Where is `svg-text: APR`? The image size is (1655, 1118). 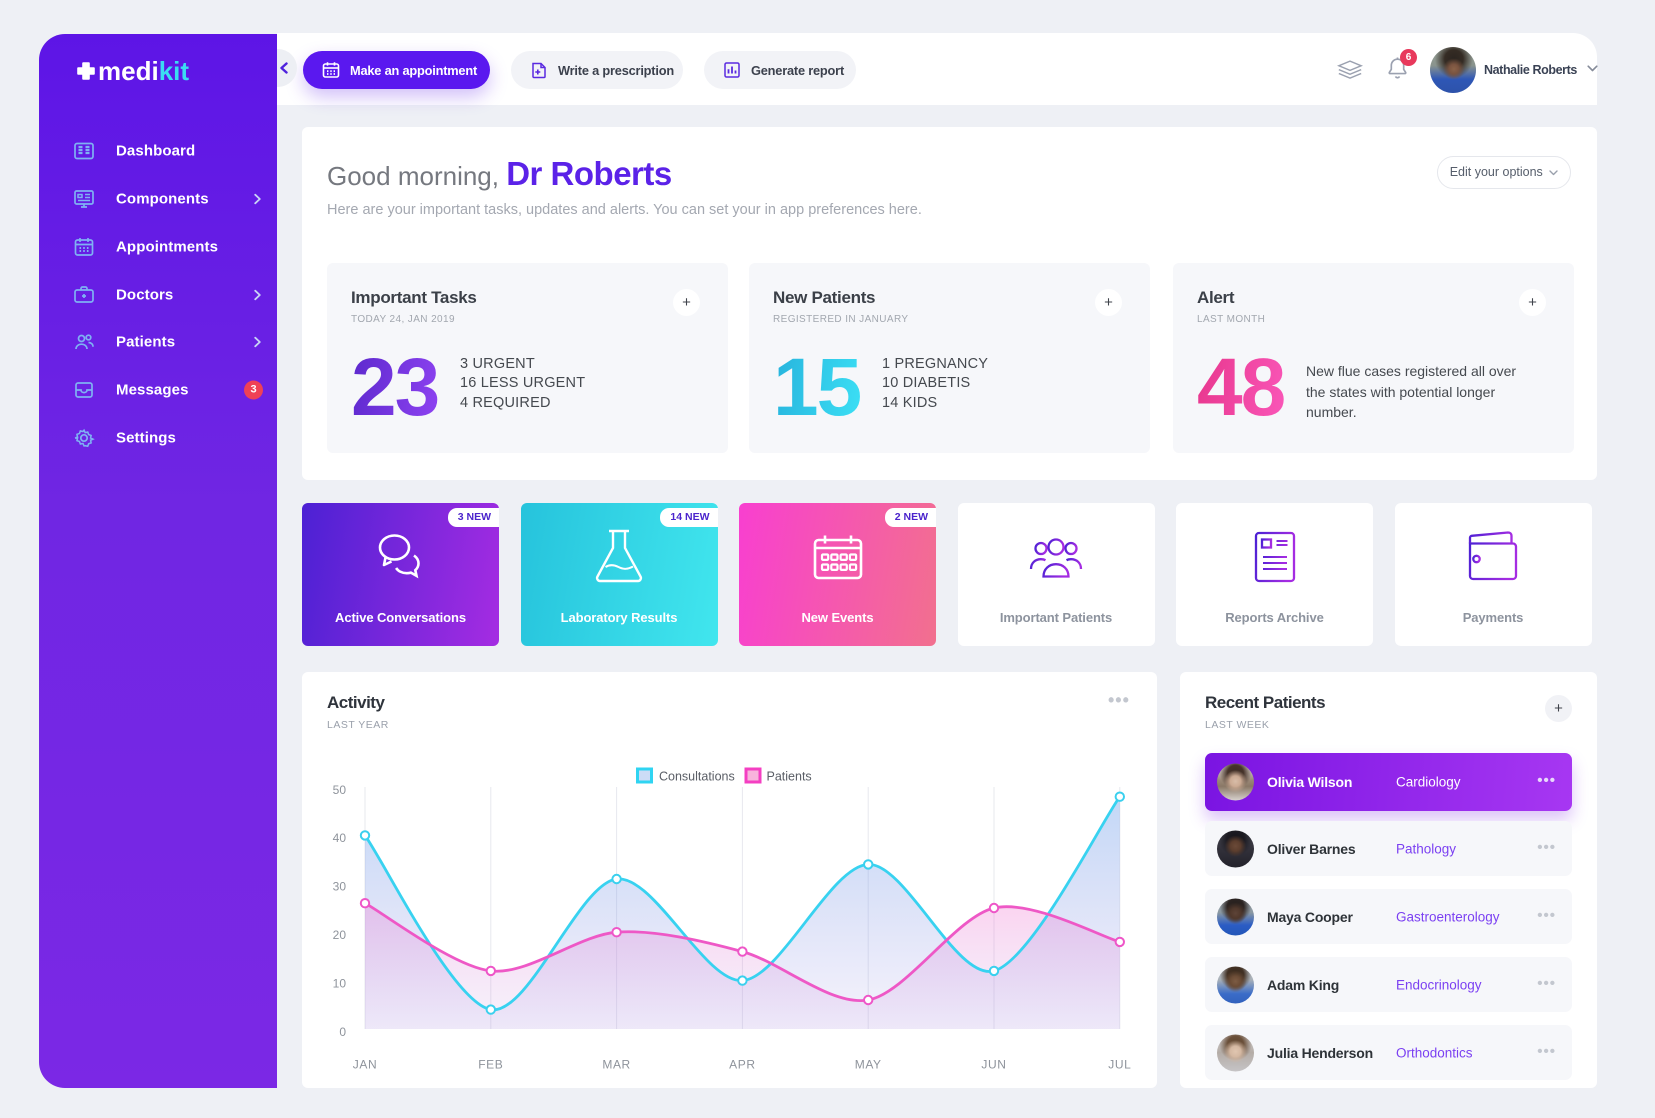
svg-text: APR is located at coordinates (742, 1065).